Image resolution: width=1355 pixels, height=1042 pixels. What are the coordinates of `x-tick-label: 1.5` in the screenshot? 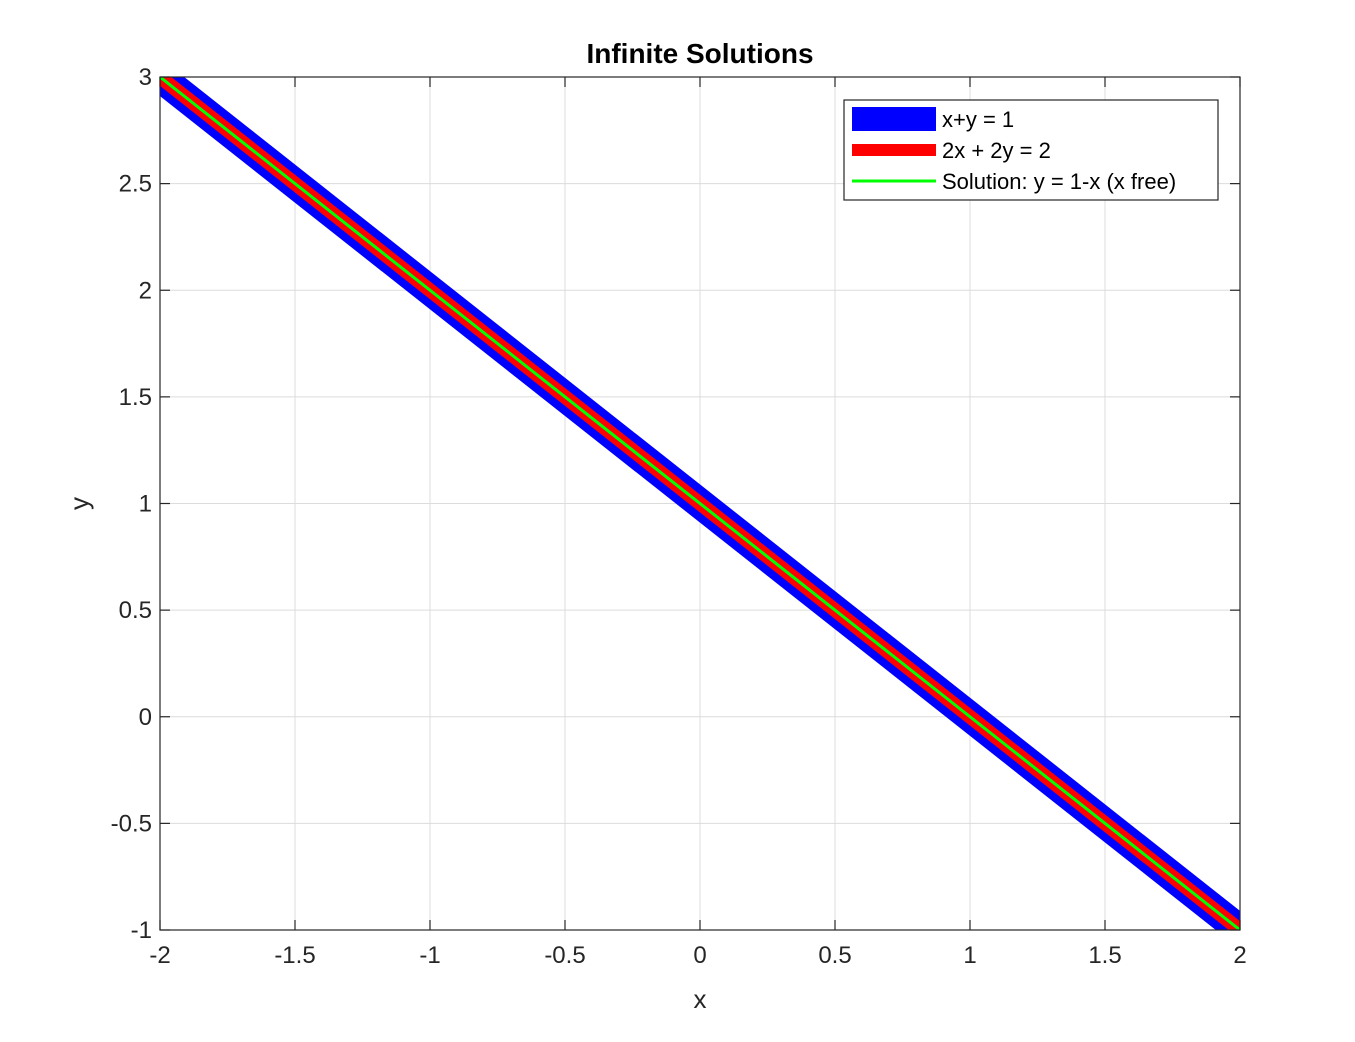 It's located at (1104, 955).